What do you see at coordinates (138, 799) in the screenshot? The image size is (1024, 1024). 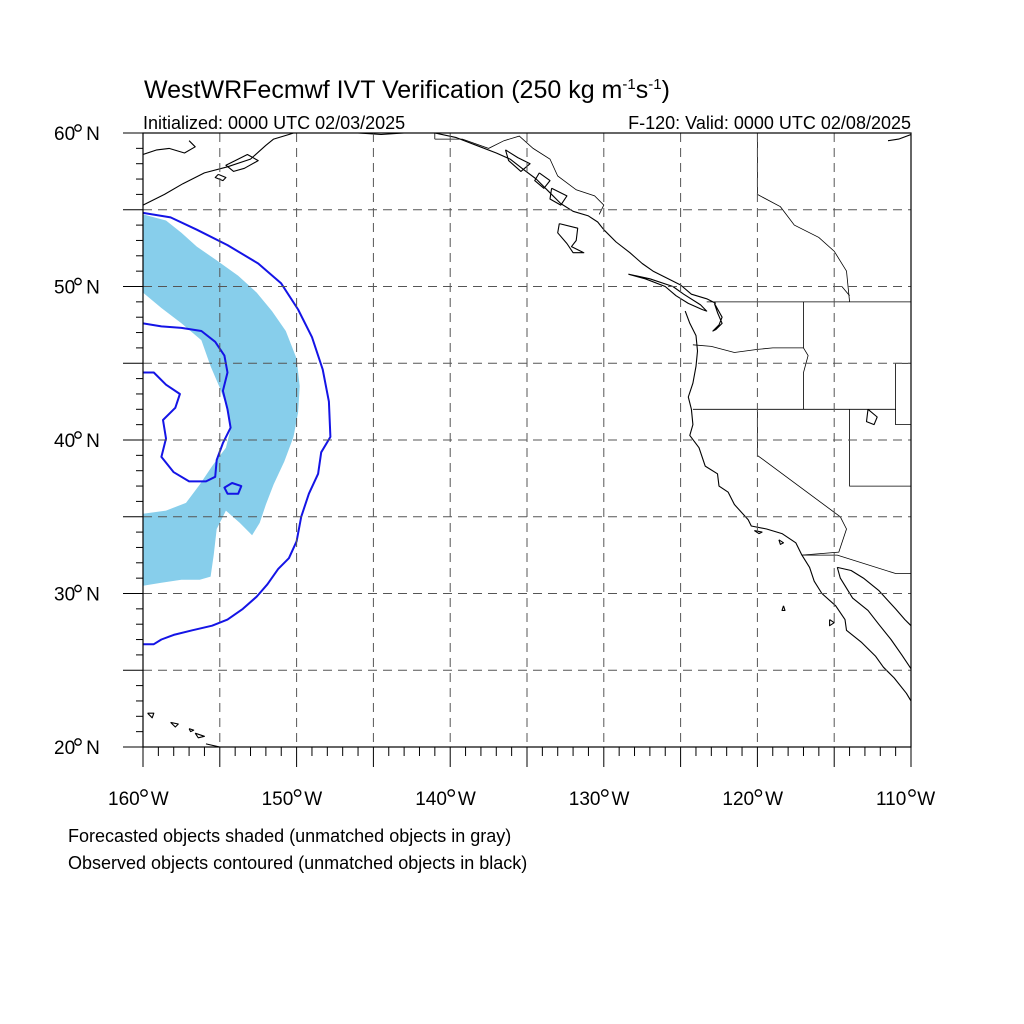 I see `lon-tick-label: 160 W` at bounding box center [138, 799].